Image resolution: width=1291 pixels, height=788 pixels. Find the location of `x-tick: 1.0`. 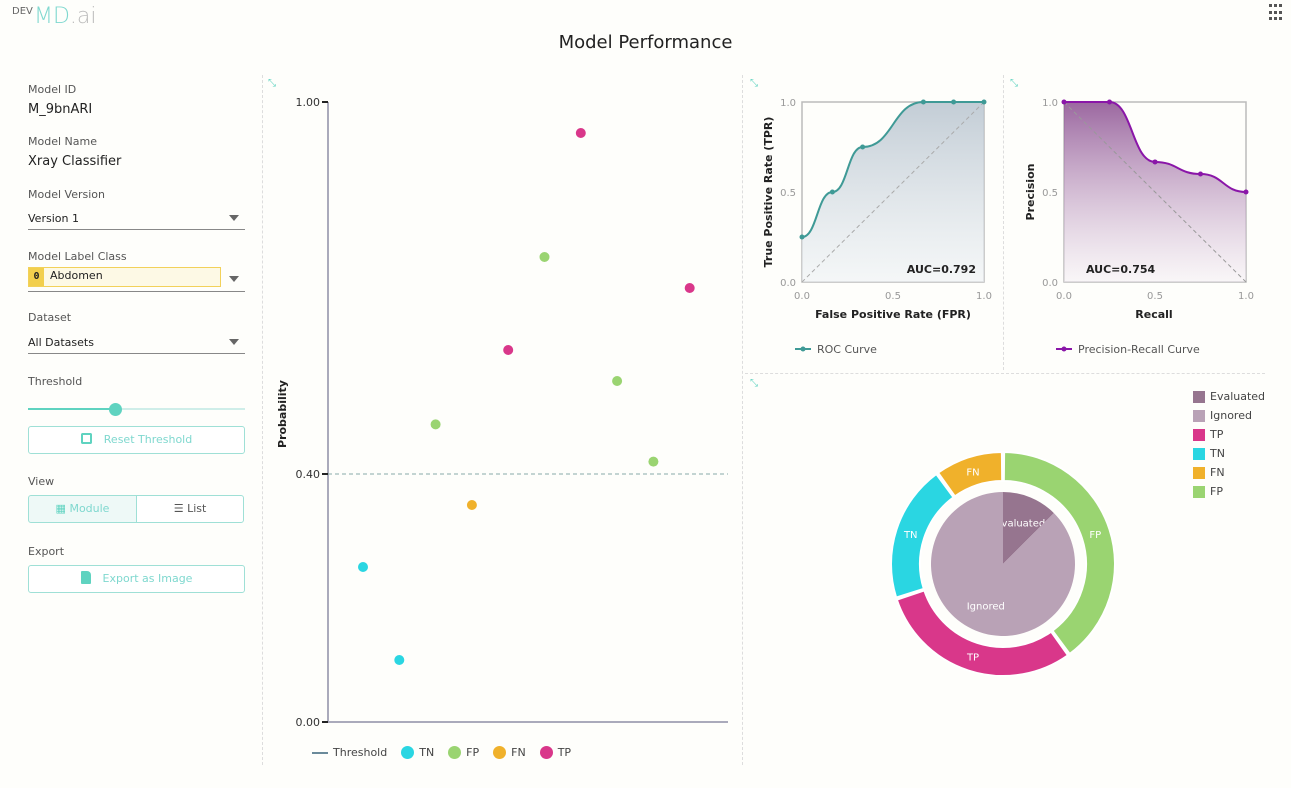

x-tick: 1.0 is located at coordinates (984, 296).